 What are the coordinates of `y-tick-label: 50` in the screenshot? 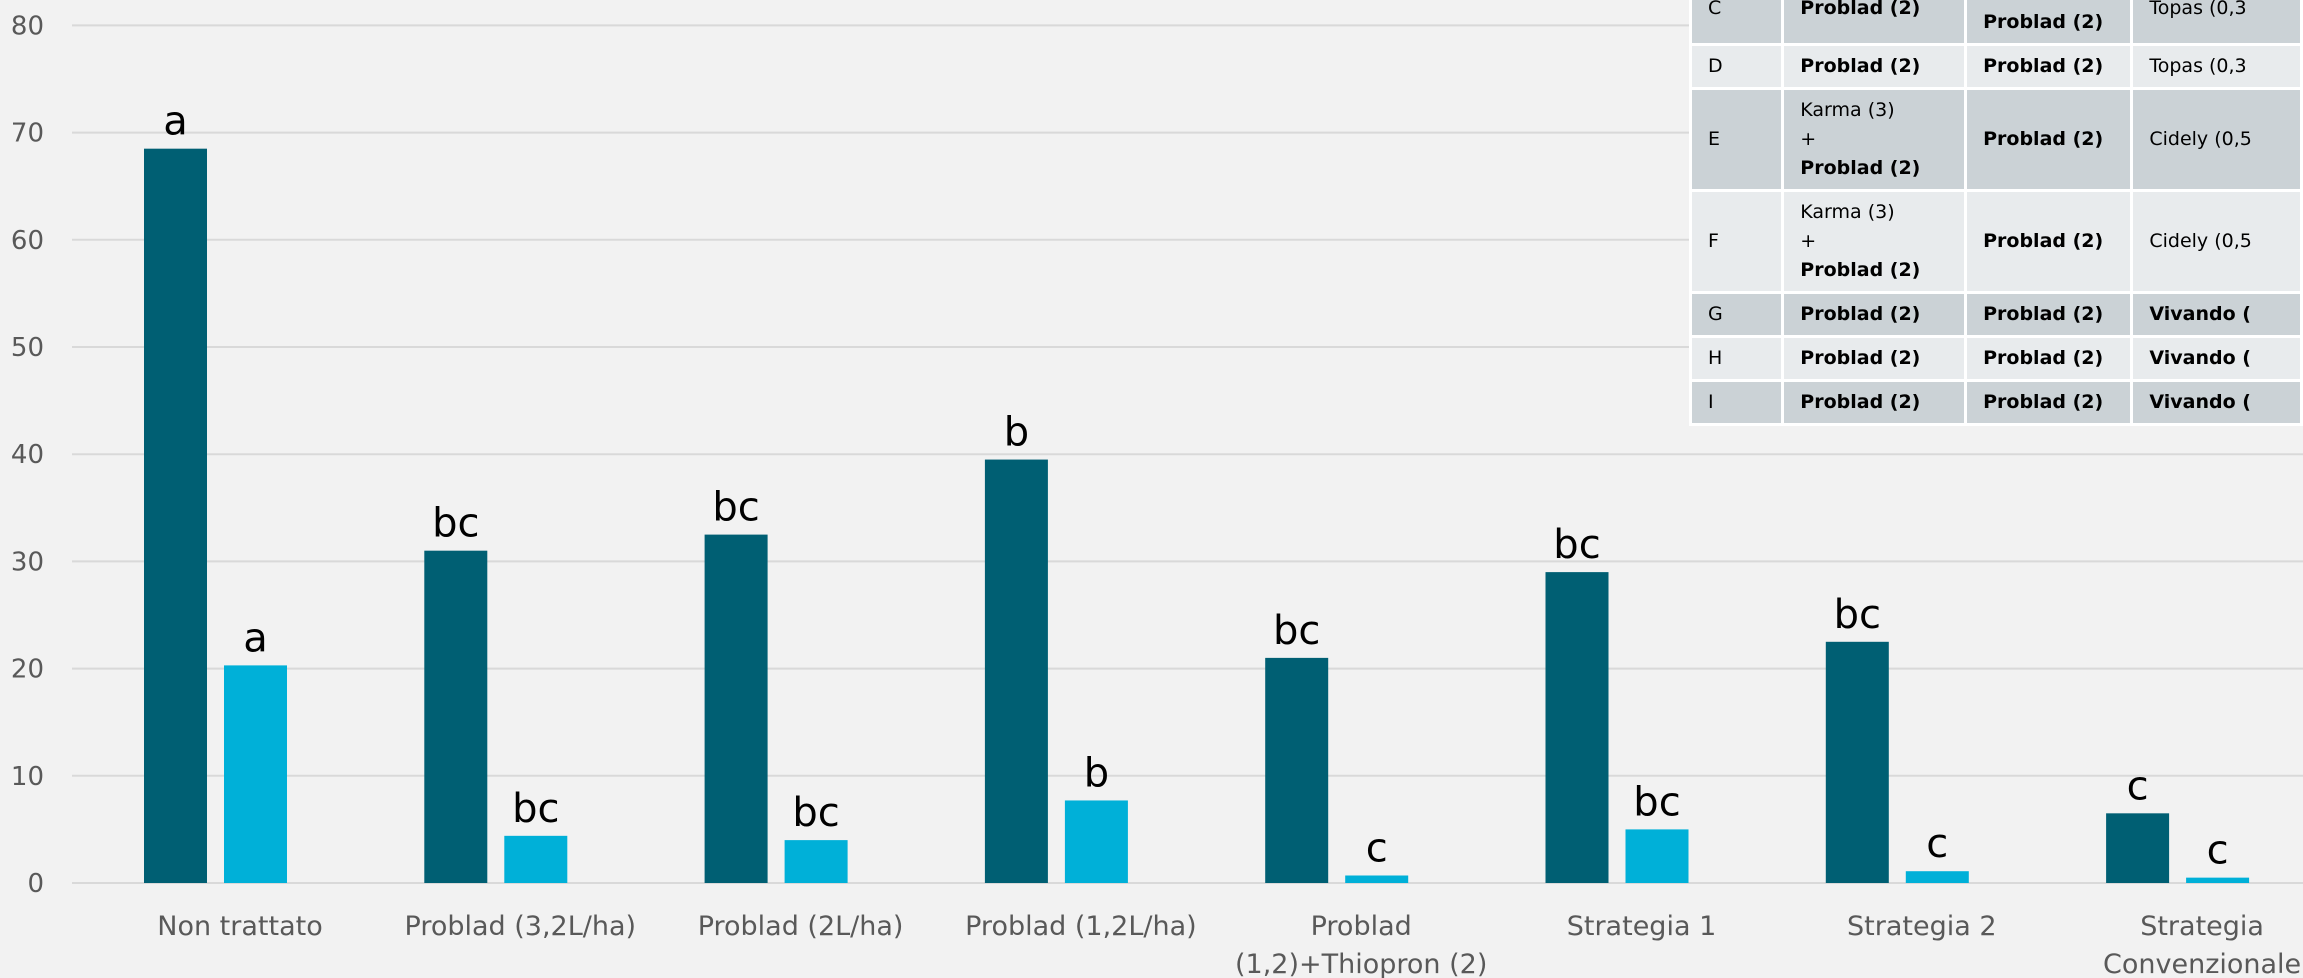 It's located at (27, 348).